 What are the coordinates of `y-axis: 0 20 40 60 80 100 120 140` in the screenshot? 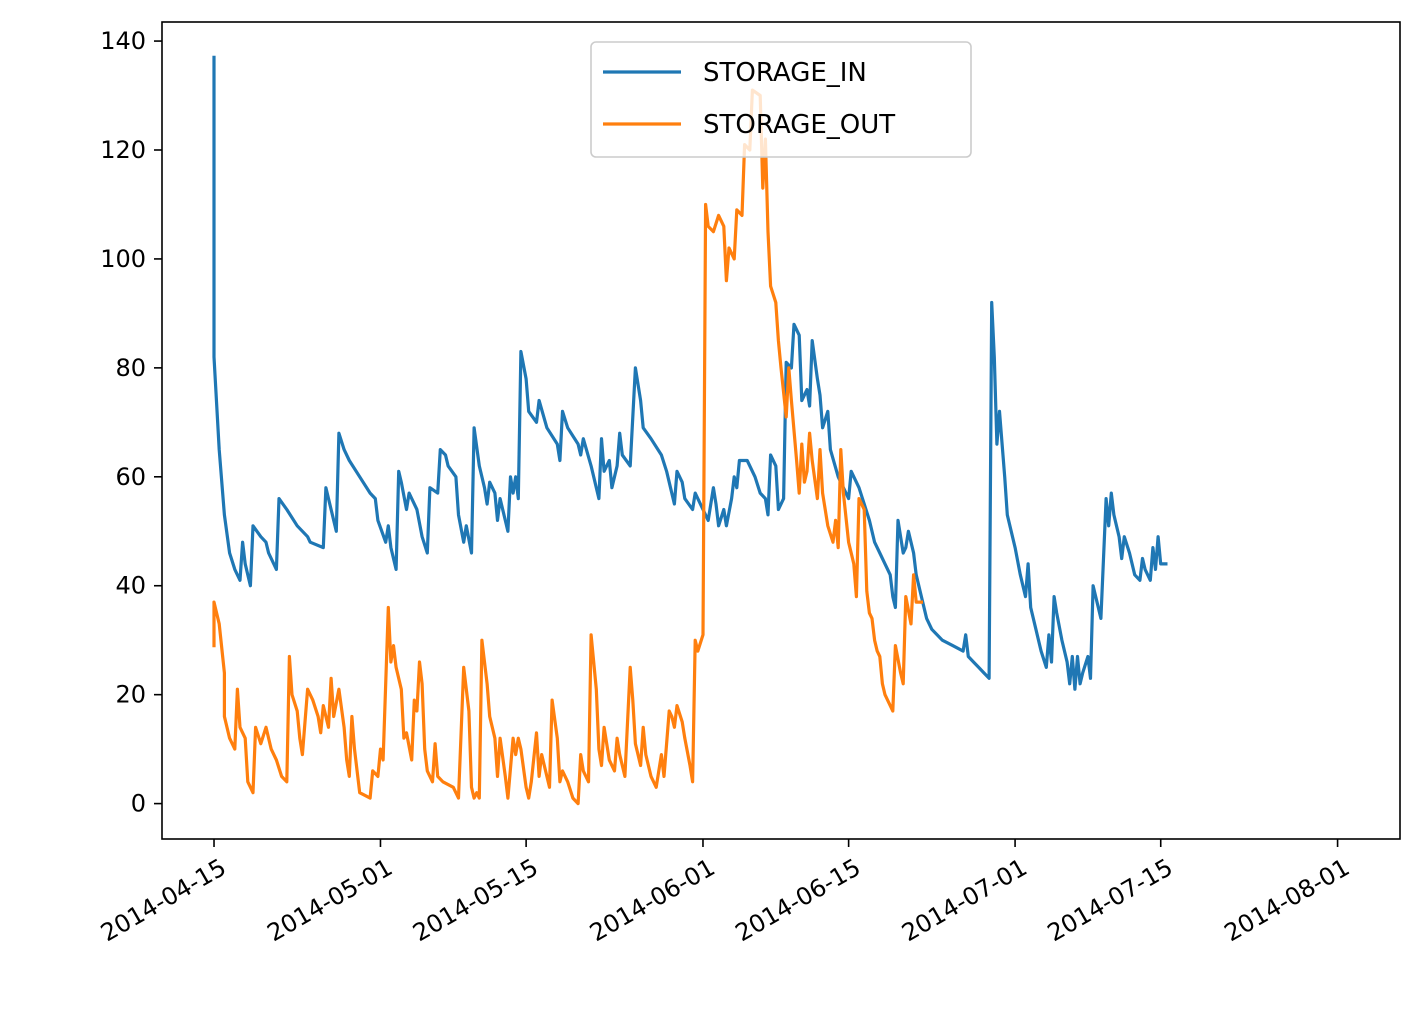 It's located at (131, 422).